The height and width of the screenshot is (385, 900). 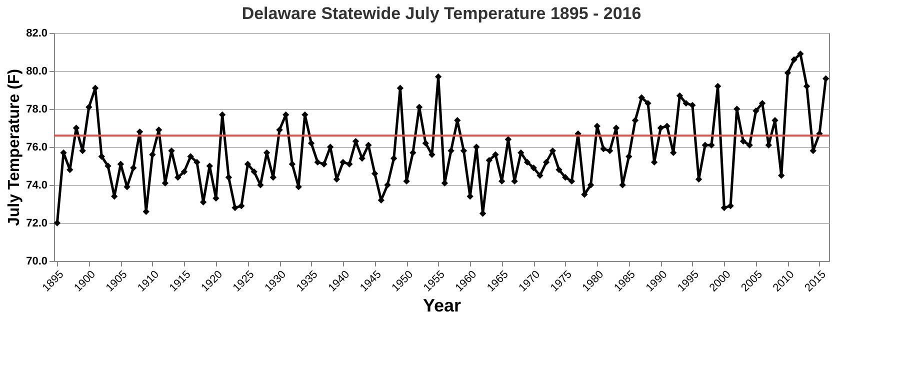 What do you see at coordinates (37, 224) in the screenshot?
I see `y-tick-label: 72.0` at bounding box center [37, 224].